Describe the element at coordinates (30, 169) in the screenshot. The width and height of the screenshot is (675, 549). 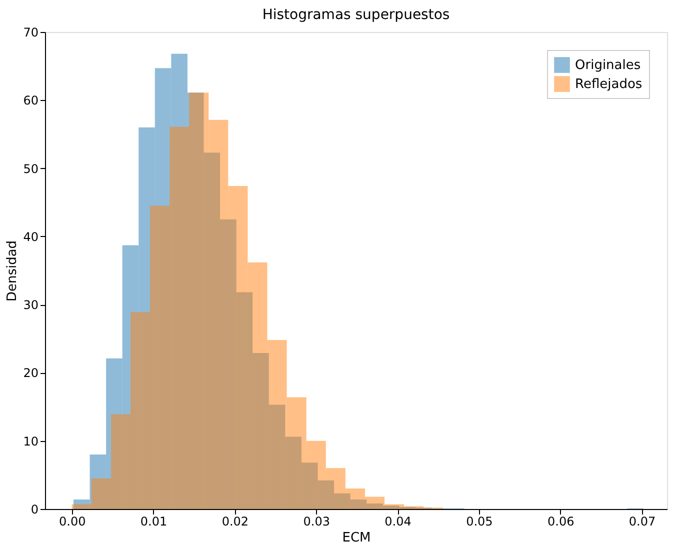
I see `y-tick-label: 50` at that location.